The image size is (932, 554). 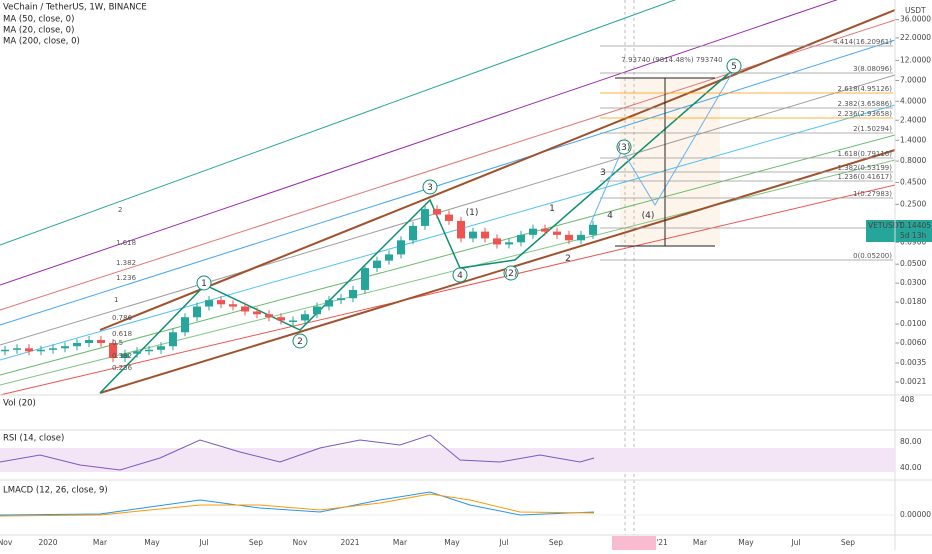 I want to click on fan-label: 0.382, so click(x=122, y=356).